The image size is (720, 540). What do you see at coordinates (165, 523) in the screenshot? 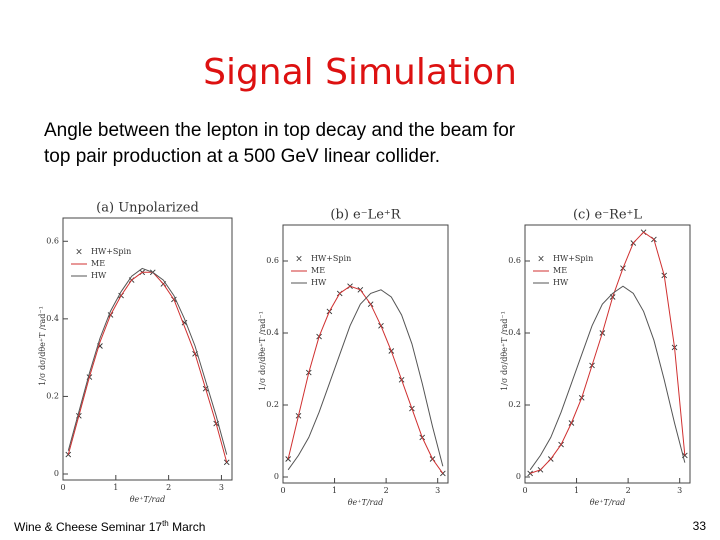
I see `footer-sup: th` at bounding box center [165, 523].